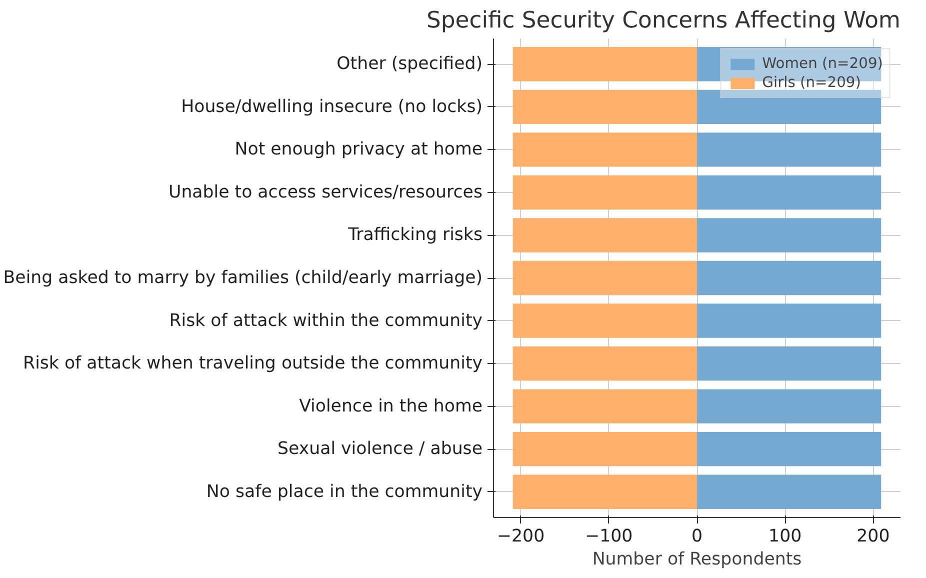  I want to click on y-tick-label: Risk of attack within the community, so click(326, 320).